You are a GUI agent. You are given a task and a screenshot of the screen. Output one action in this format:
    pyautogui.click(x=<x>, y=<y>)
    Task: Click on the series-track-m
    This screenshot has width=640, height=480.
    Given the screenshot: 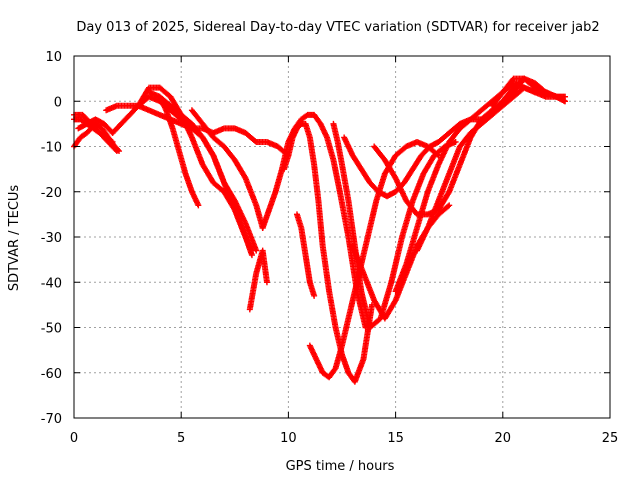 What is the action you would take?
    pyautogui.click(x=328, y=252)
    